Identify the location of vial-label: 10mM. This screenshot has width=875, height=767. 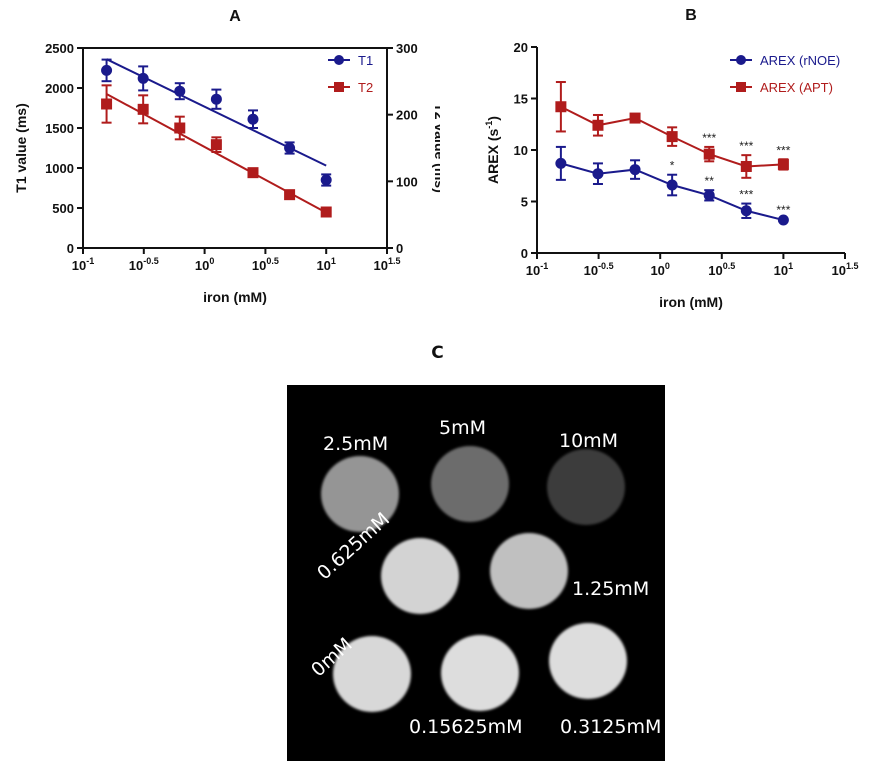
(589, 441).